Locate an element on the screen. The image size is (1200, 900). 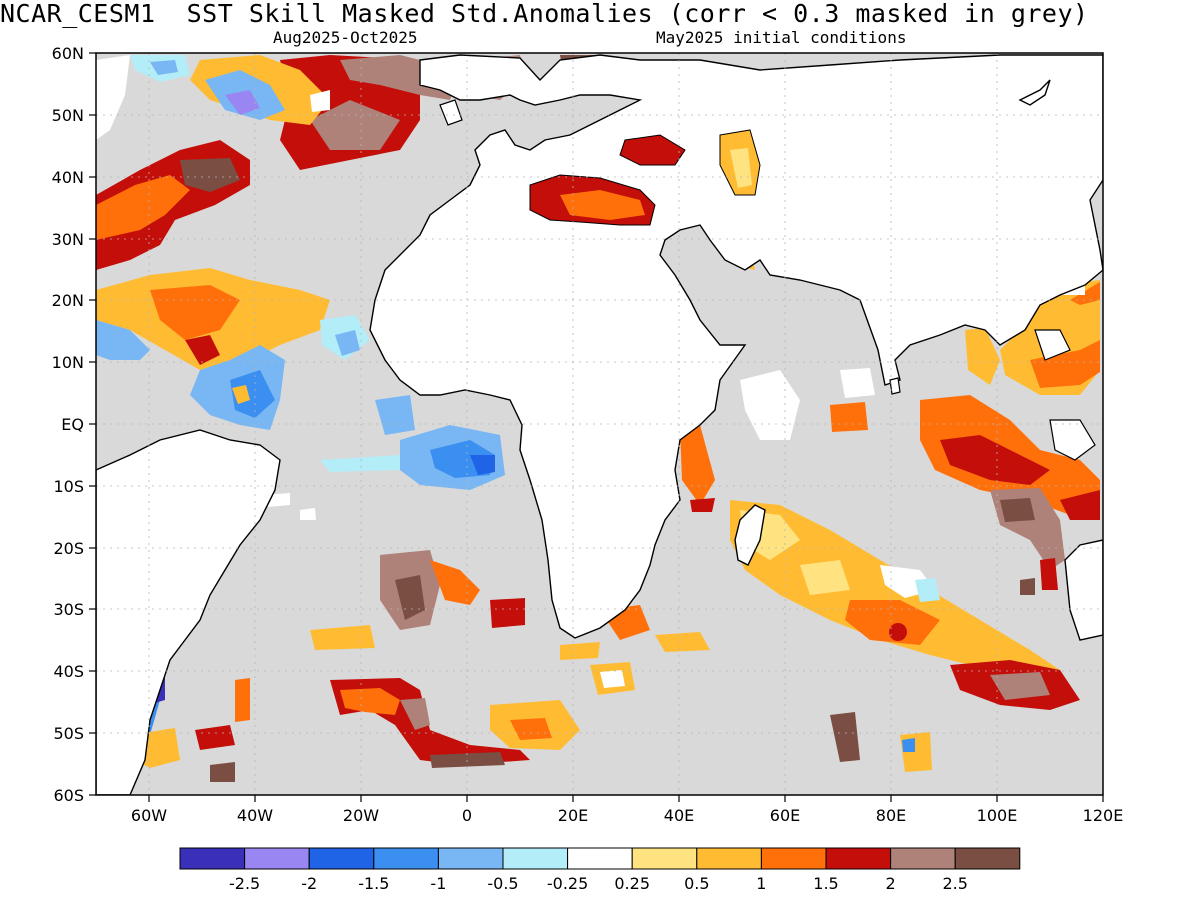
longitude-axis: 60W 40W 20W 0 20E 40E 60E 80E 100E 120E is located at coordinates (627, 810).